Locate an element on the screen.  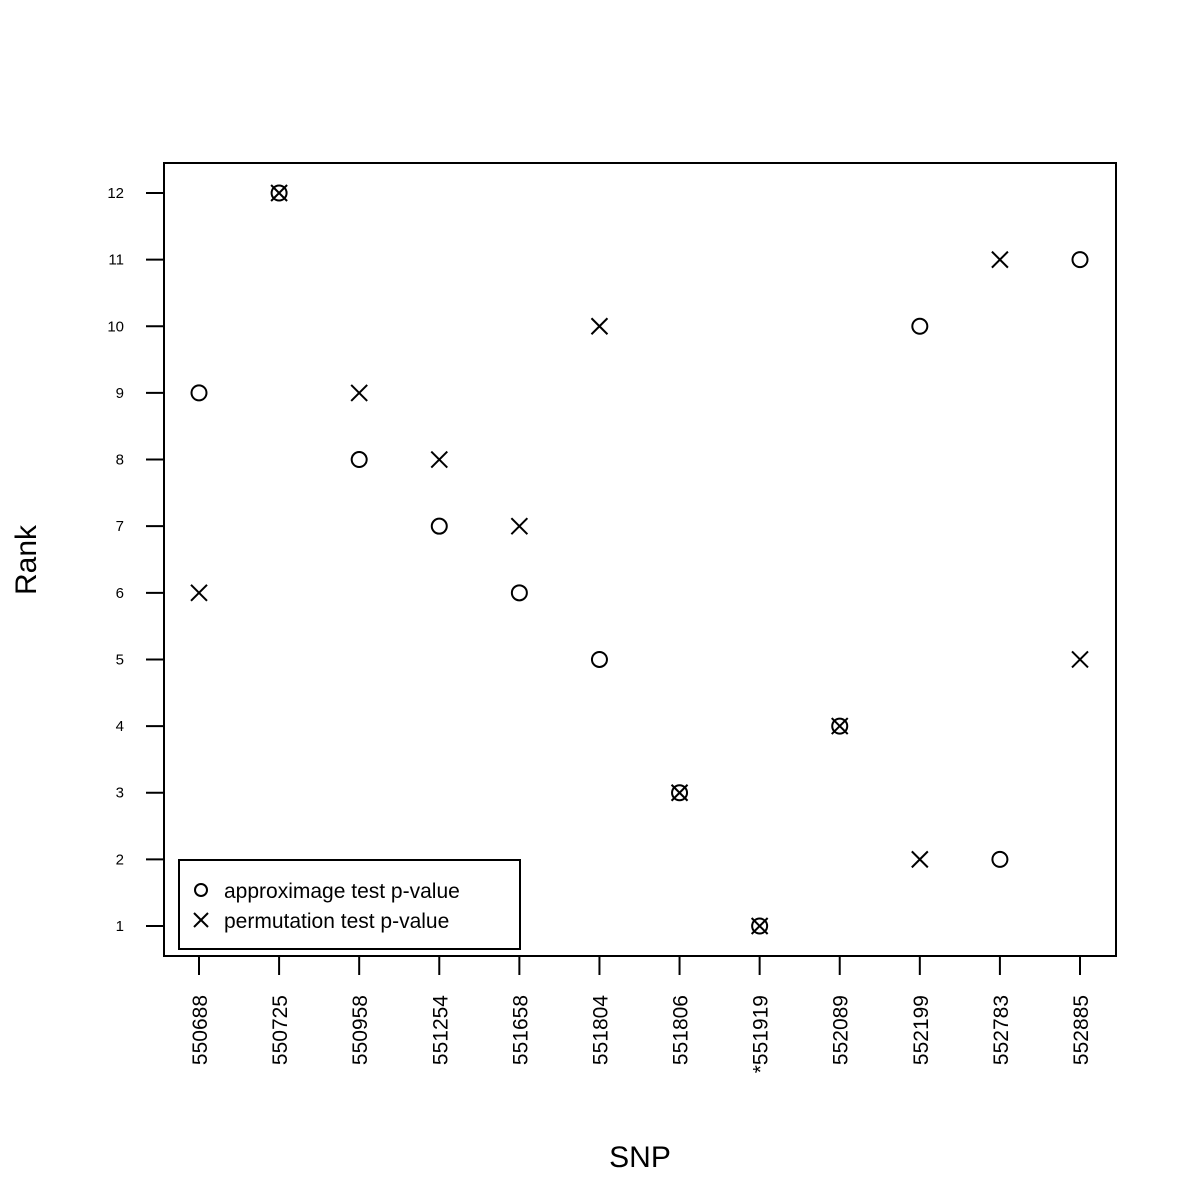
legend-label-permutation: permutation test p-value is located at coordinates (336, 921).